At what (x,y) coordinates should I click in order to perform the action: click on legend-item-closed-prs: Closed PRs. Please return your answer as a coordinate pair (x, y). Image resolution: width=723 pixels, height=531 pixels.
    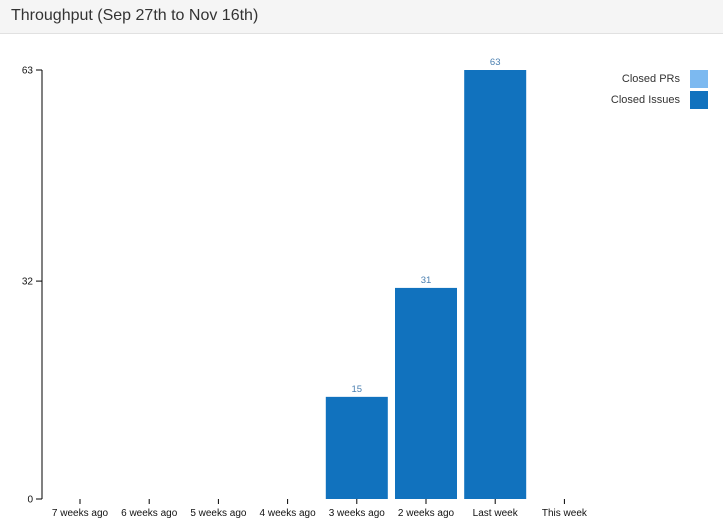
    Looking at the image, I should click on (659, 79).